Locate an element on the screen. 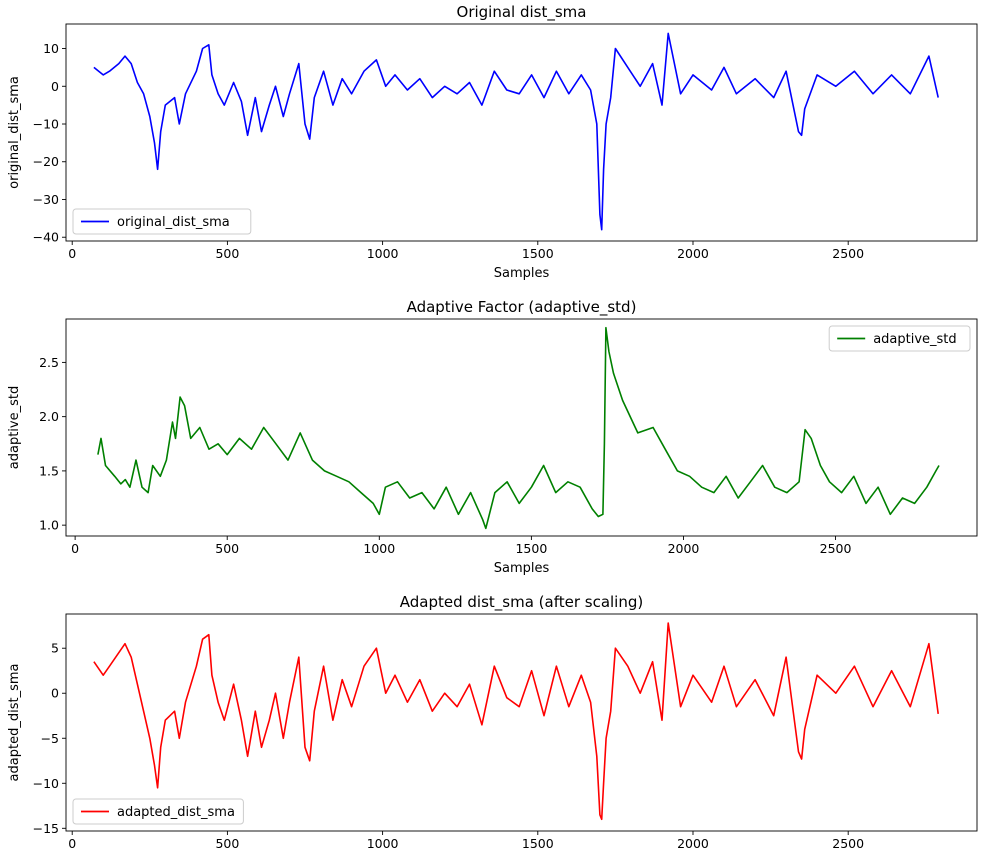  y-tick-label: 1.5 is located at coordinates (49, 470).